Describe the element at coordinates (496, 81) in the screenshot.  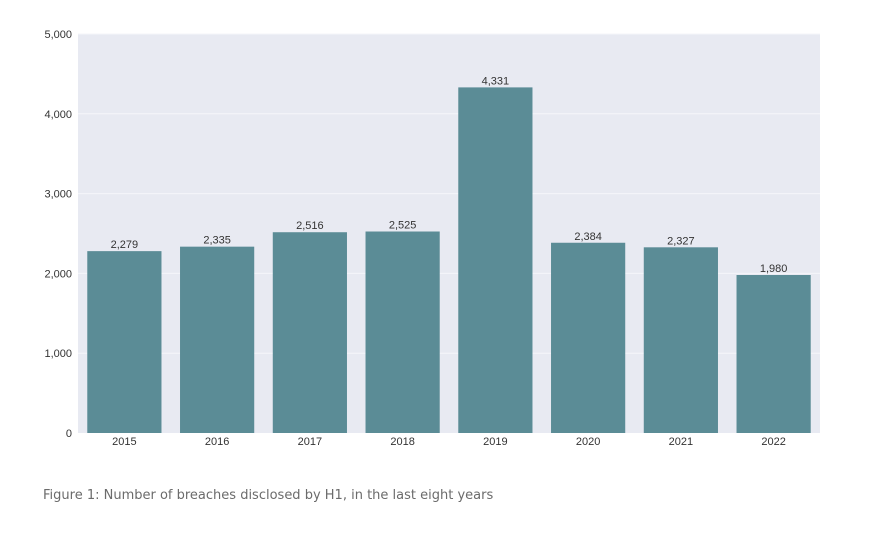
I see `data-label-2019: 4,331` at that location.